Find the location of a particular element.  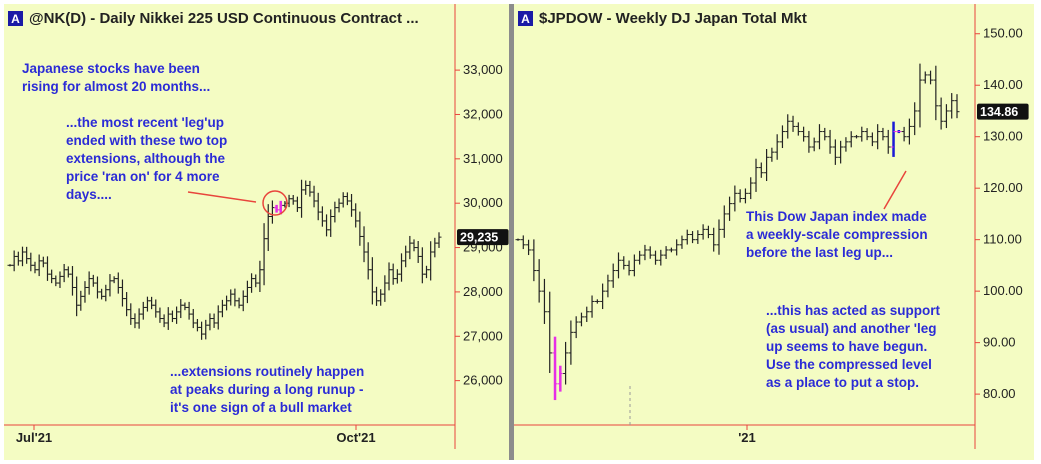

x-tick-label: Oct'21 is located at coordinates (355, 437).